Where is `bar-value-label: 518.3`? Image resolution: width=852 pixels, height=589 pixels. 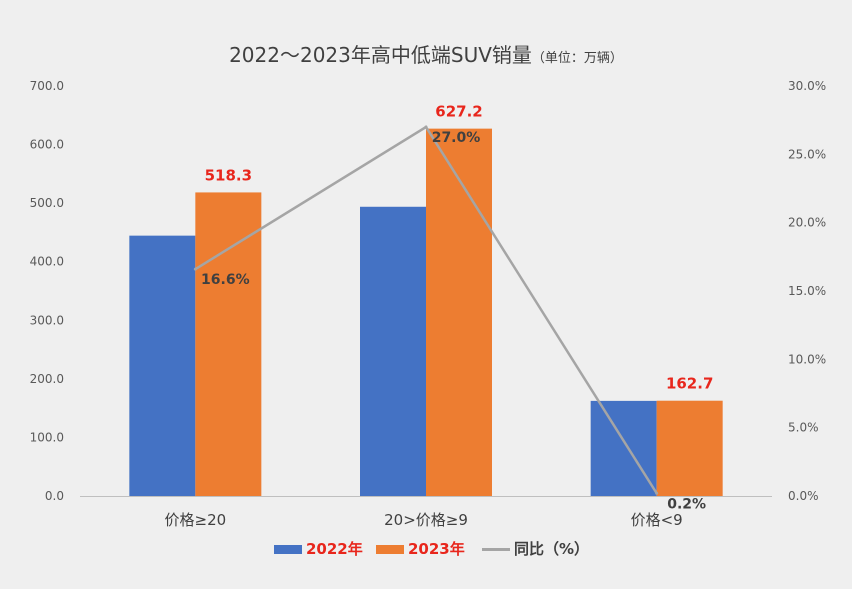 bar-value-label: 518.3 is located at coordinates (228, 175).